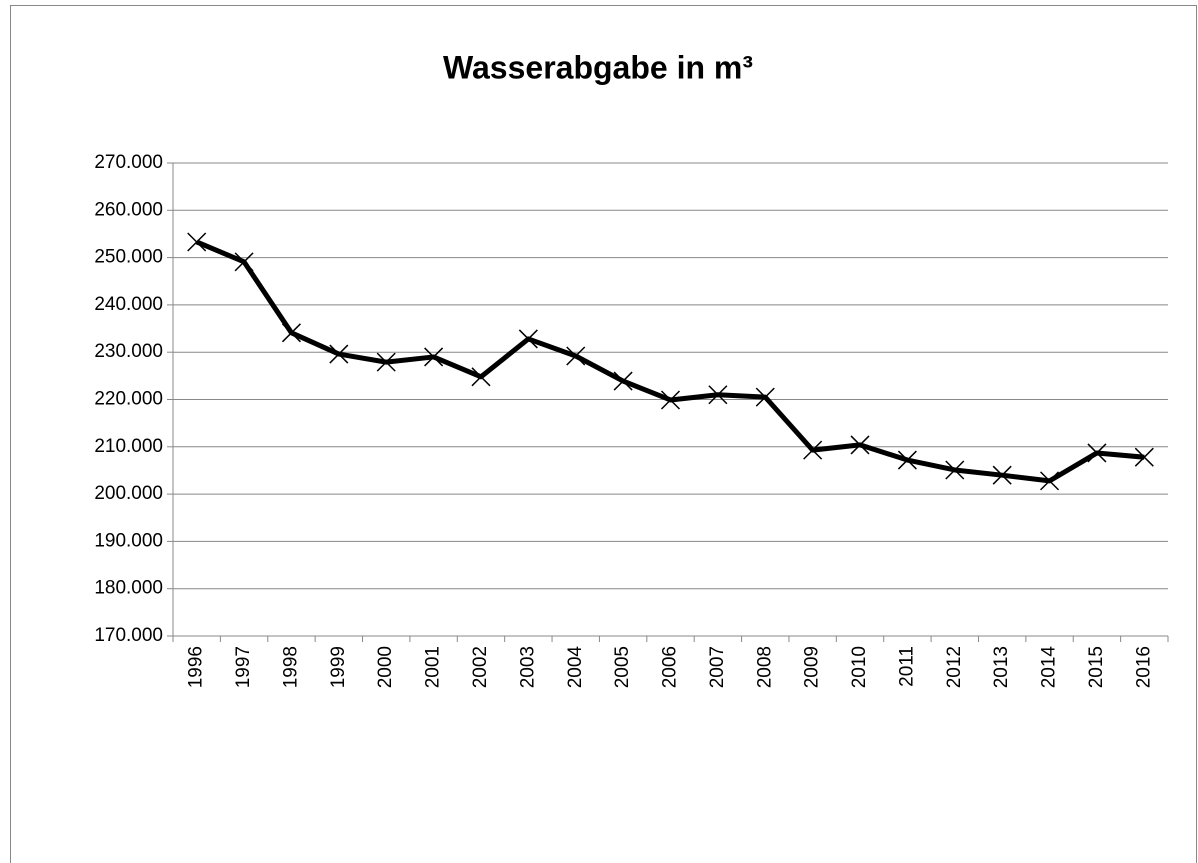 This screenshot has width=1198, height=863. Describe the element at coordinates (433, 667) in the screenshot. I see `x-tick-label: 2001` at that location.